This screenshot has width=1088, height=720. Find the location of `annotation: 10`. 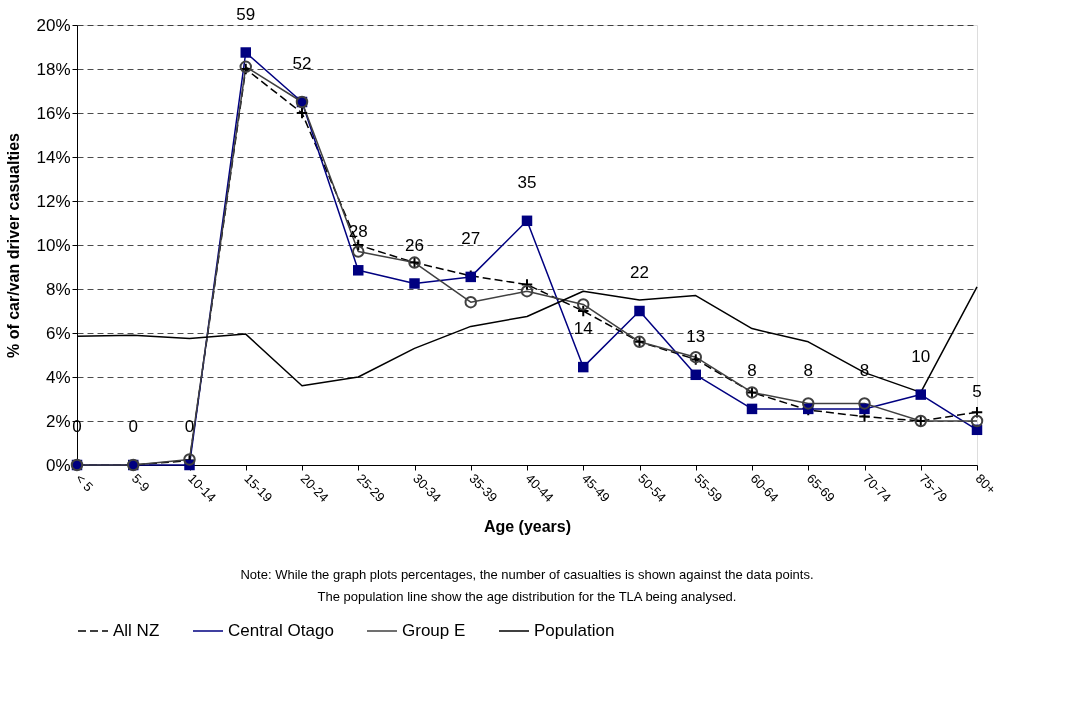

annotation: 10 is located at coordinates (921, 356).